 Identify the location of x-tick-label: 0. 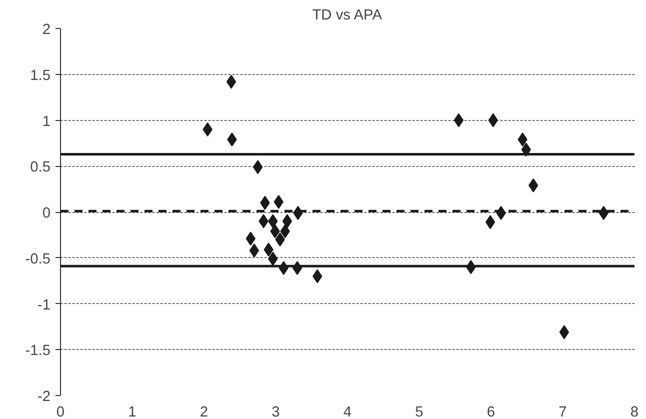
(60, 411).